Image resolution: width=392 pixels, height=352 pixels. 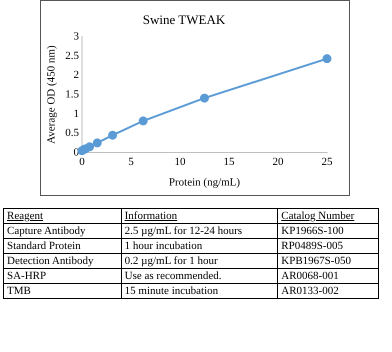 I want to click on text: 1 hour incubation, so click(x=199, y=246).